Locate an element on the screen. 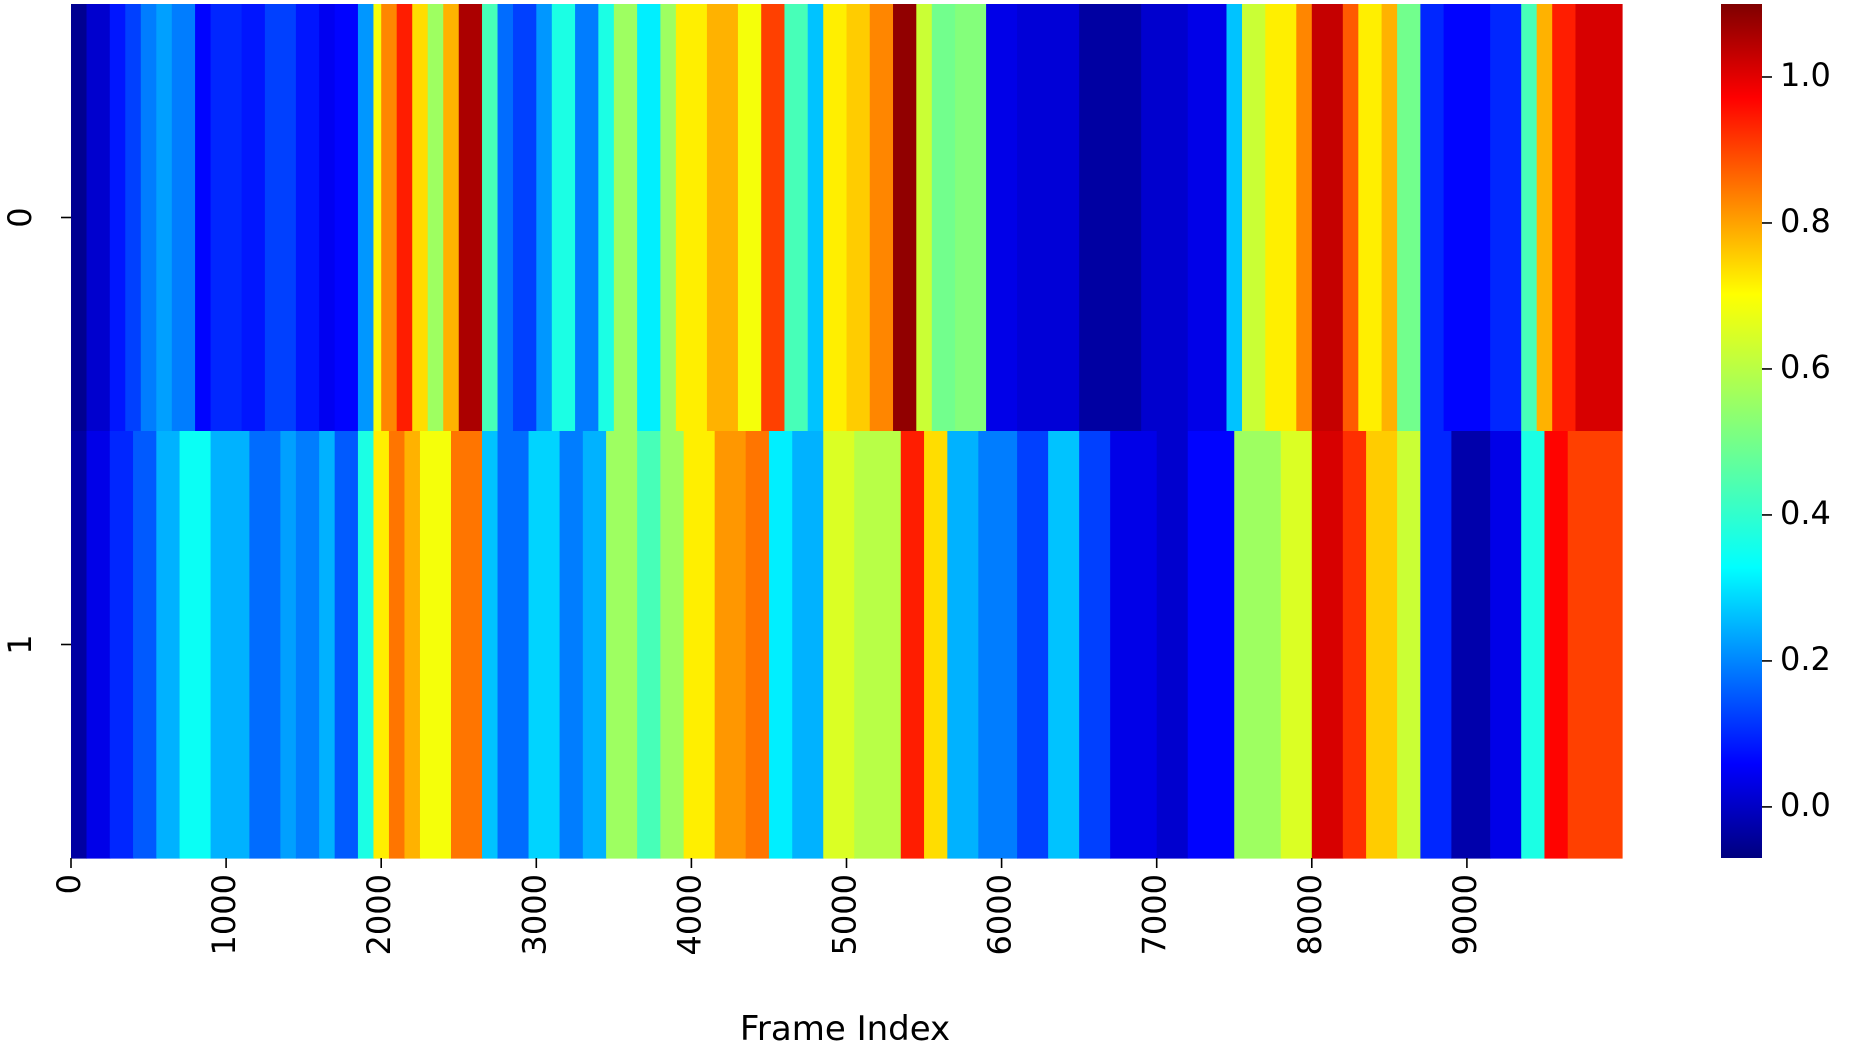 The height and width of the screenshot is (1049, 1859). colorbar-tick-label: 0.8 is located at coordinates (1805, 221).